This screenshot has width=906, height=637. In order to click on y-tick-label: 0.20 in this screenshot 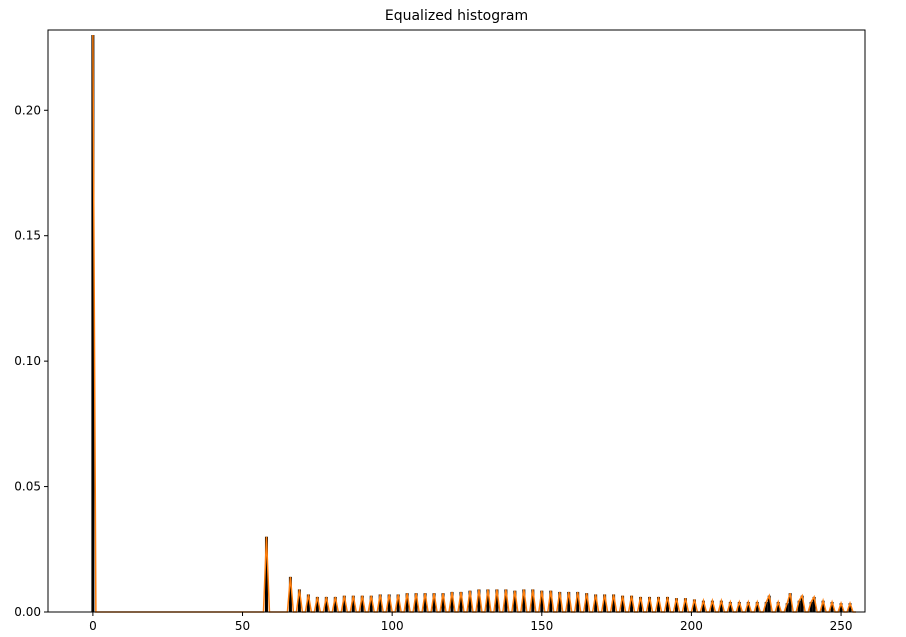, I will do `click(27, 110)`.